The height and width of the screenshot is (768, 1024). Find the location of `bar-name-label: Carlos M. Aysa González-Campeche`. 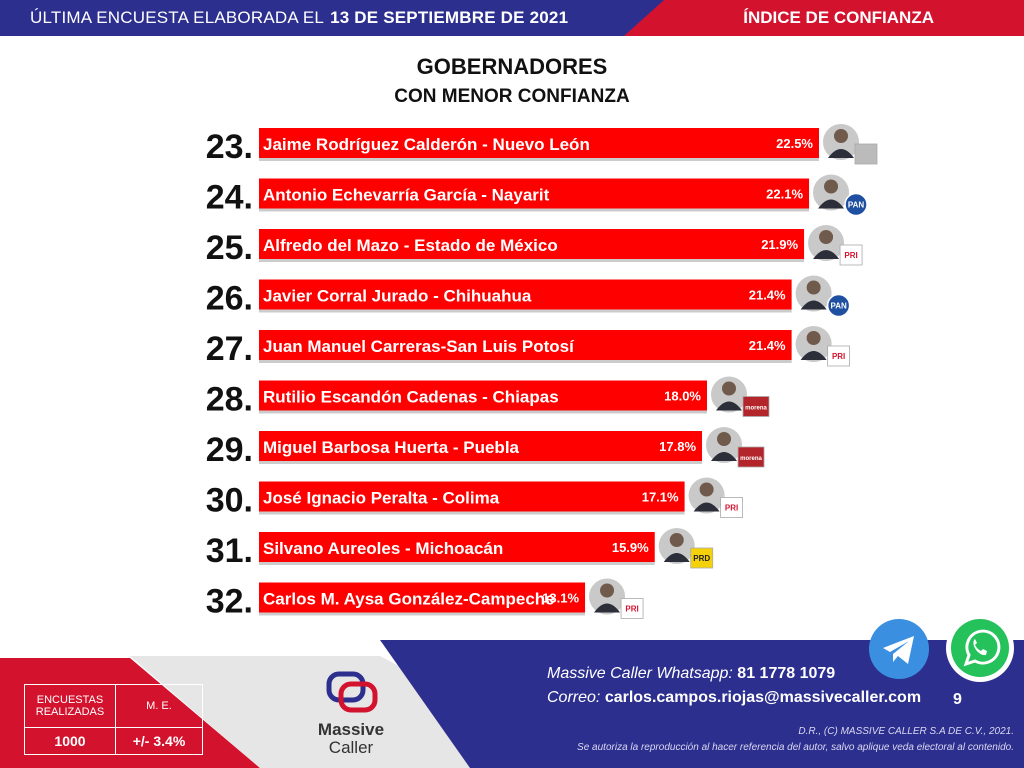

bar-name-label: Carlos M. Aysa González-Campeche is located at coordinates (409, 599).